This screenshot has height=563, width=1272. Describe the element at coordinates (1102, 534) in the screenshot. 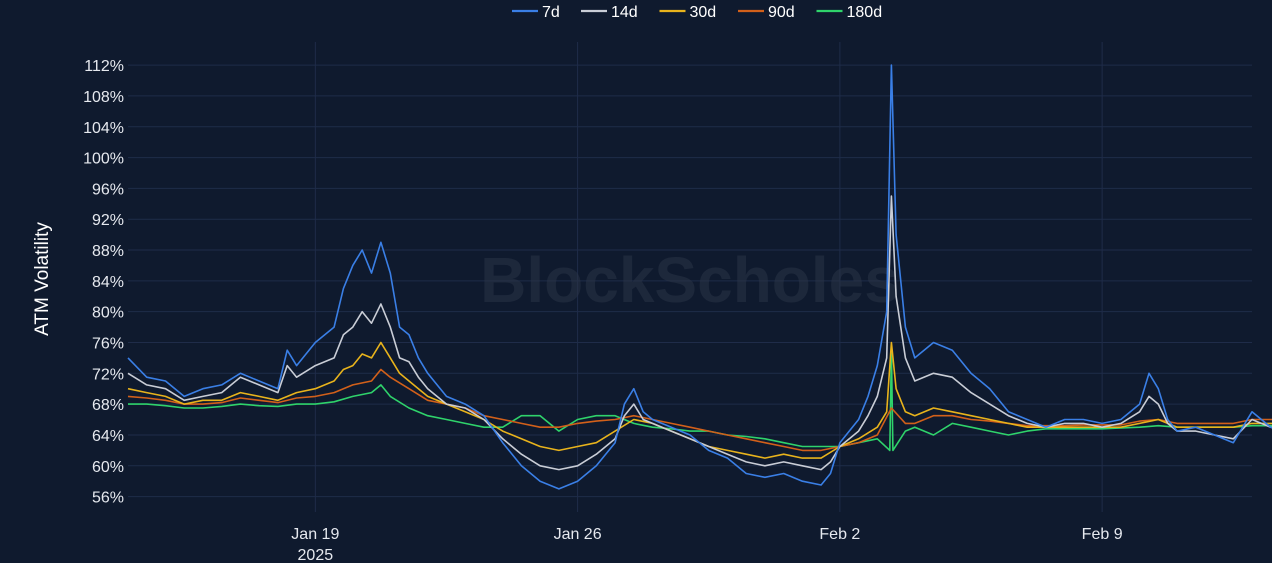

I see `x-tick-label: Feb 9` at that location.